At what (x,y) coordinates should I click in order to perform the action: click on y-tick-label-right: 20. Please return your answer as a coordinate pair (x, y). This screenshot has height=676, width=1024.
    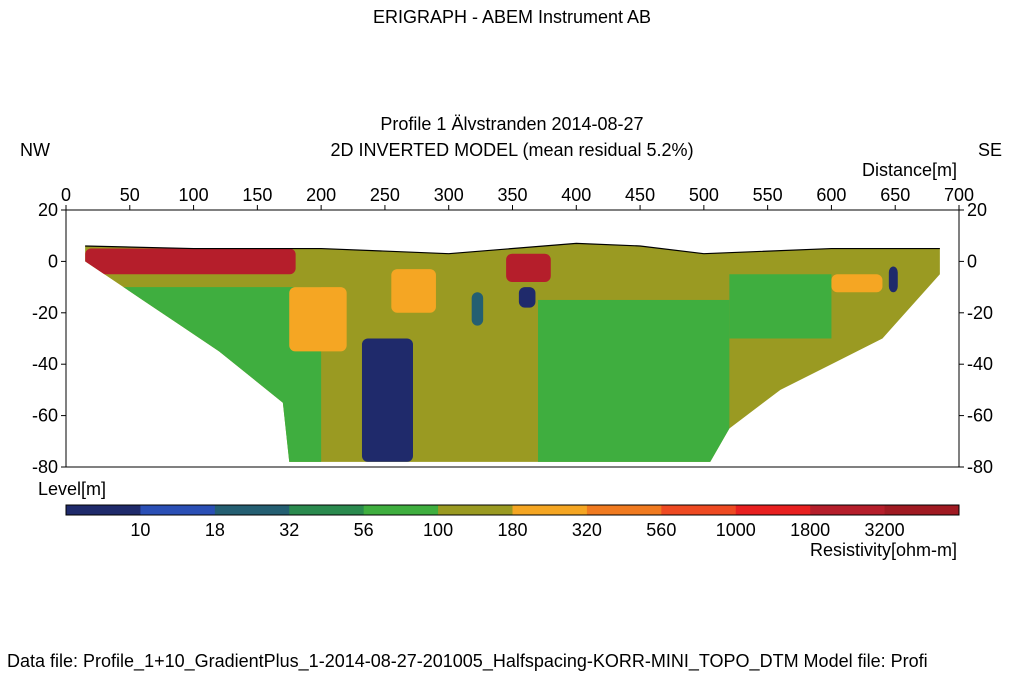
    Looking at the image, I should click on (977, 210).